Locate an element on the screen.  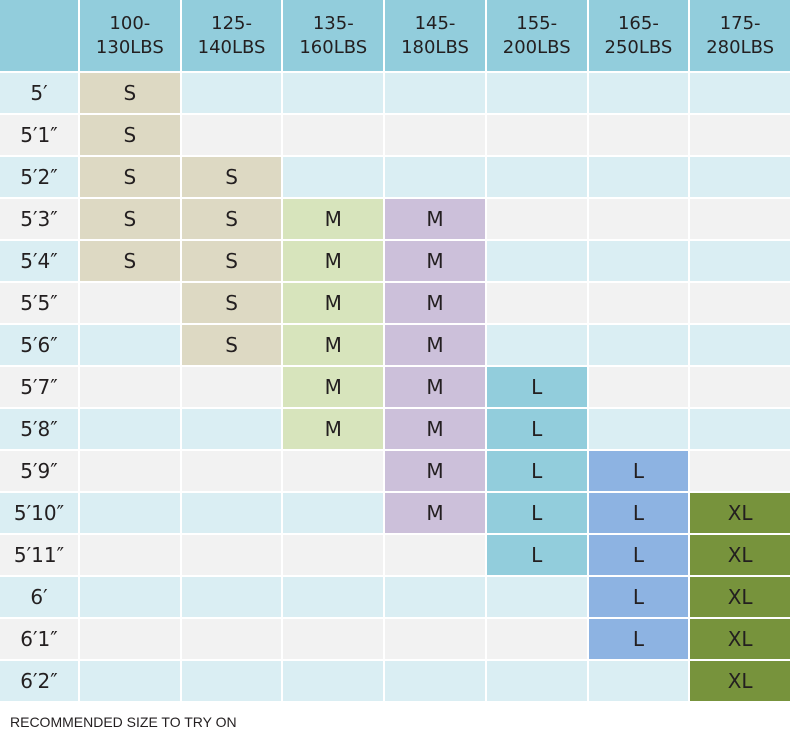
header-line: 125- is located at coordinates (231, 23).